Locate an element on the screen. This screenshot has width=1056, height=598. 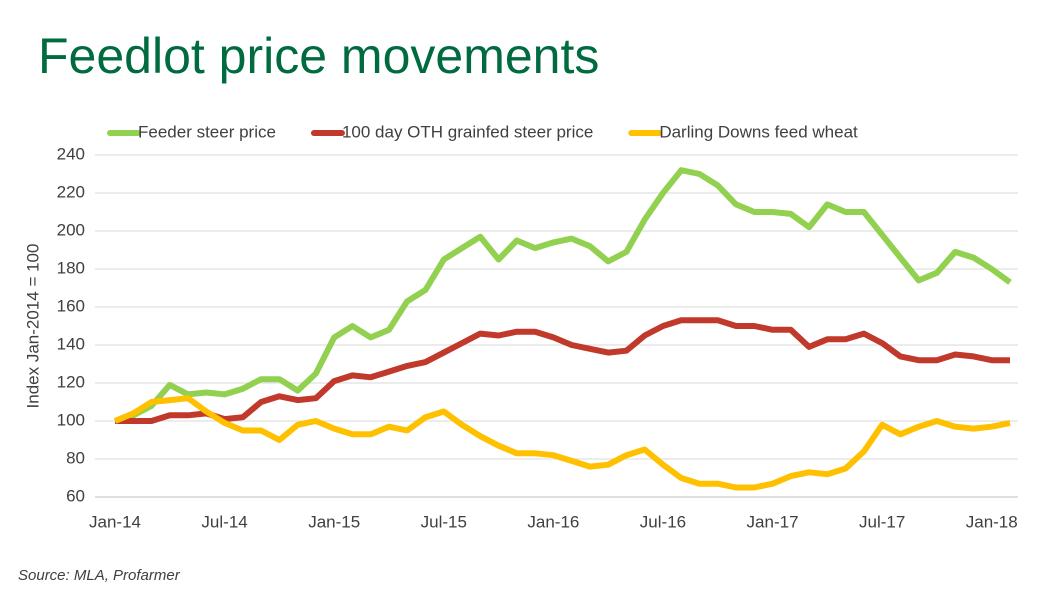
y-tick-label: 200 is located at coordinates (71, 229).